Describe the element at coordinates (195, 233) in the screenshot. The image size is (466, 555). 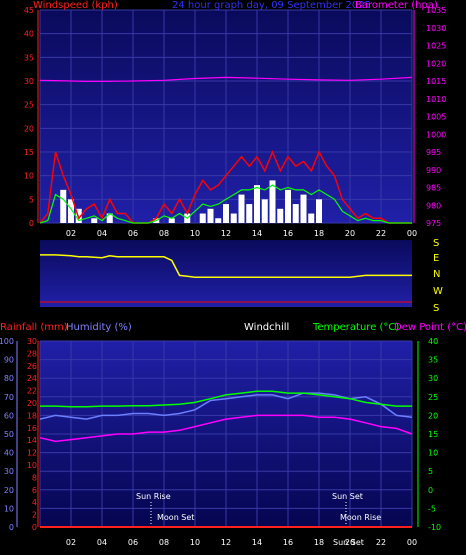
I see `wind-time-tick: 10` at that location.